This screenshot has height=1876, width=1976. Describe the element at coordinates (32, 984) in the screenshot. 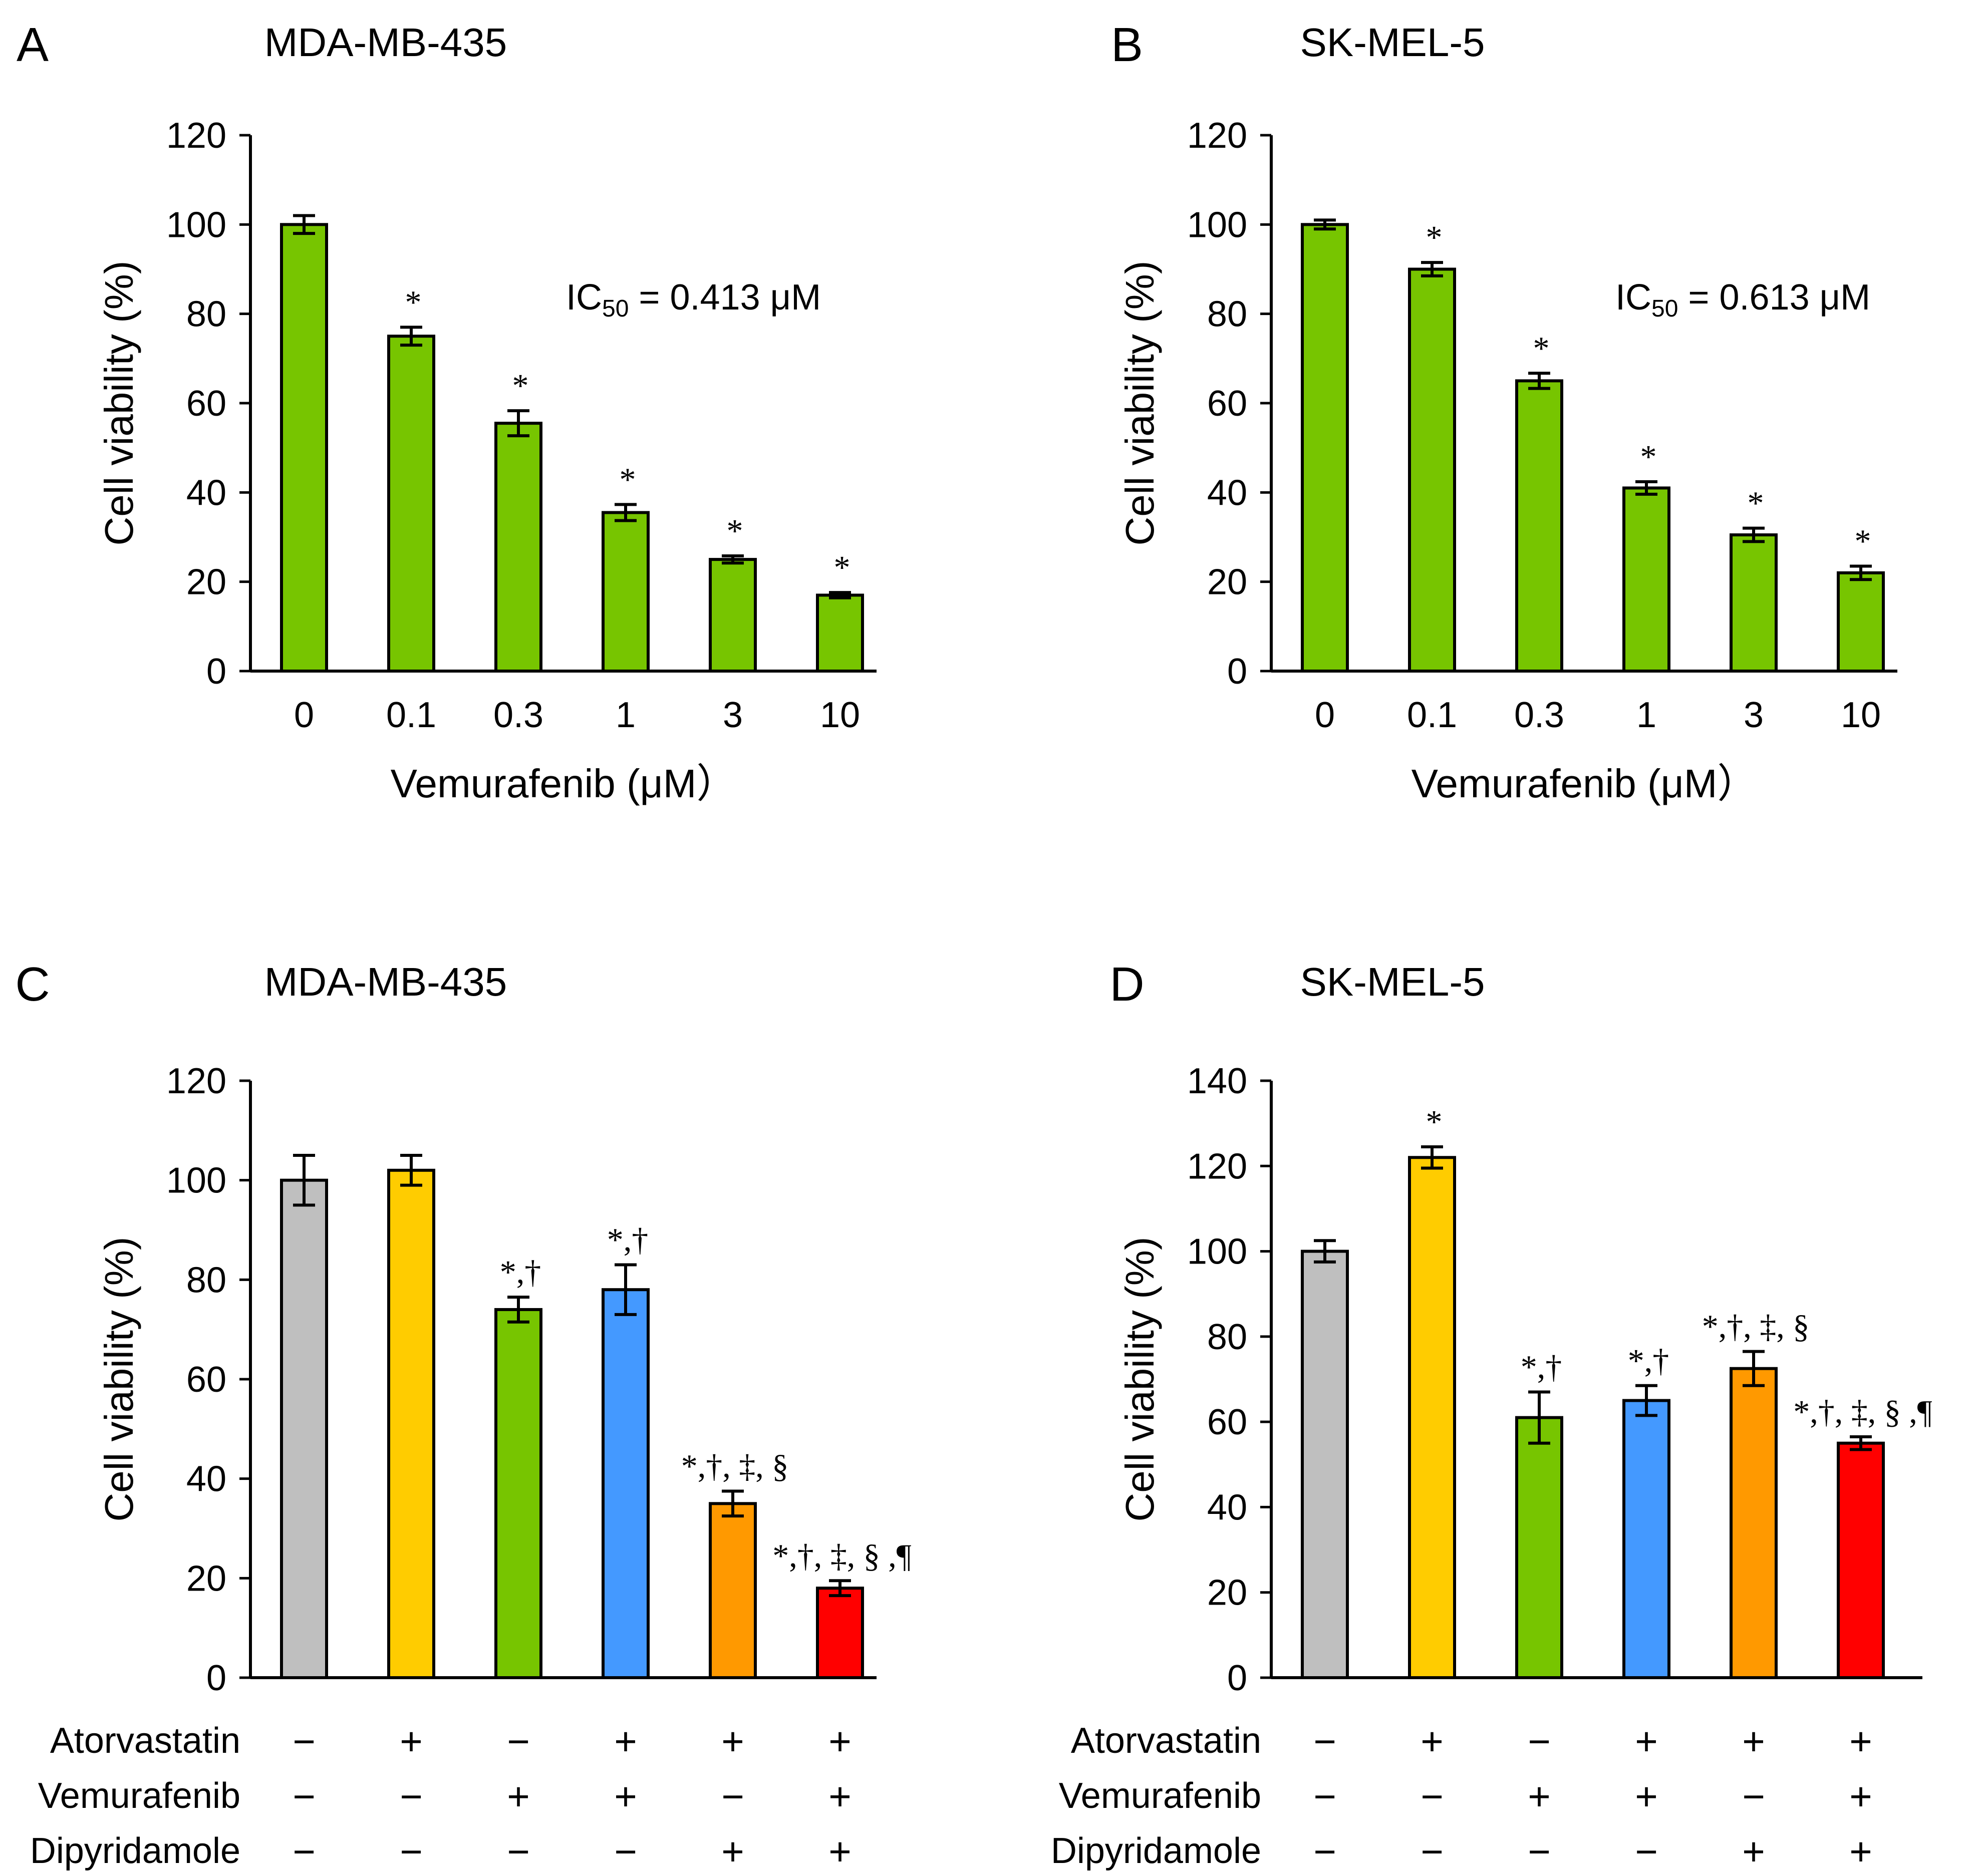

I see `panel-letter: C` at that location.